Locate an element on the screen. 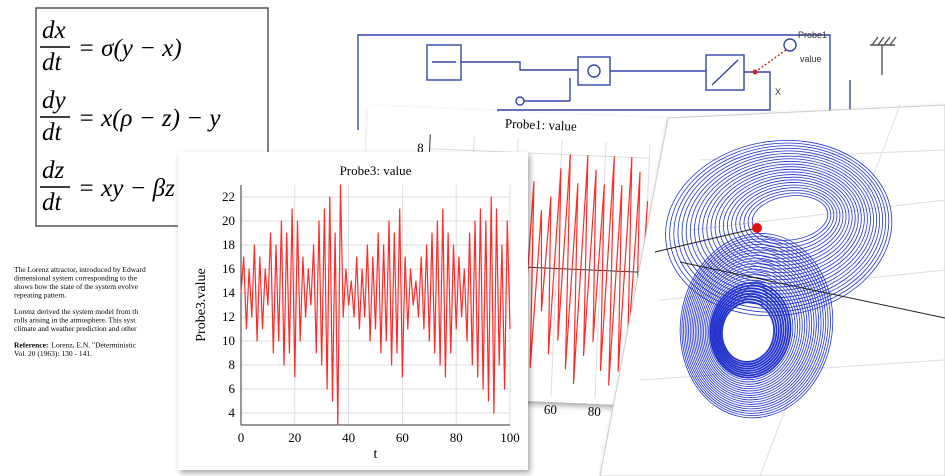  block is located at coordinates (594, 71).